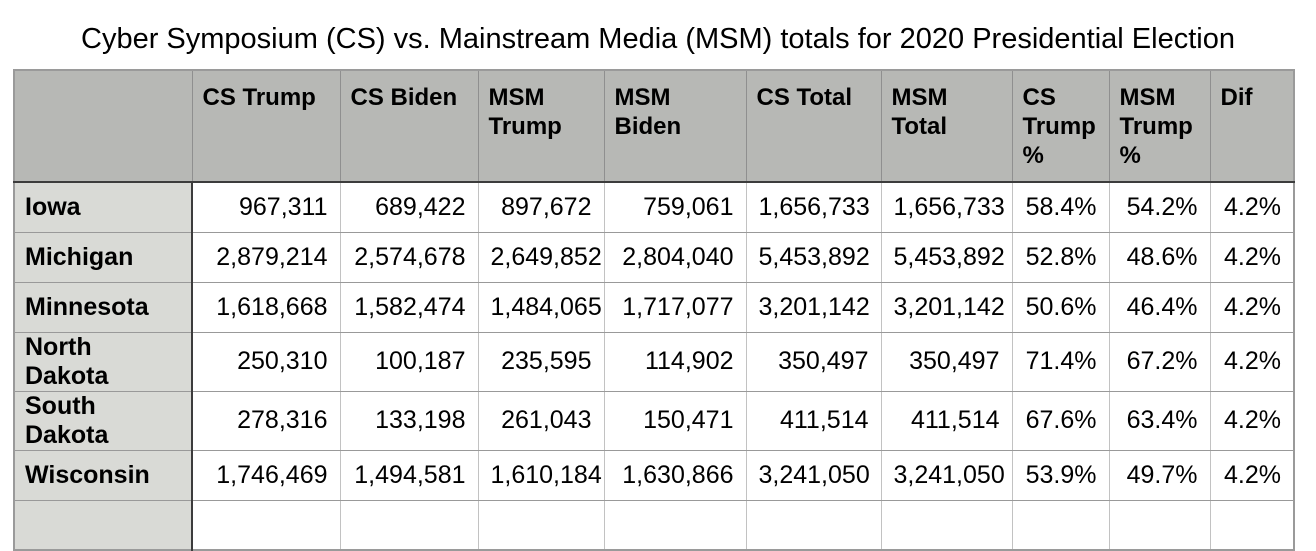 This screenshot has height=551, width=1316. I want to click on value-cell: 1,618,668, so click(266, 307).